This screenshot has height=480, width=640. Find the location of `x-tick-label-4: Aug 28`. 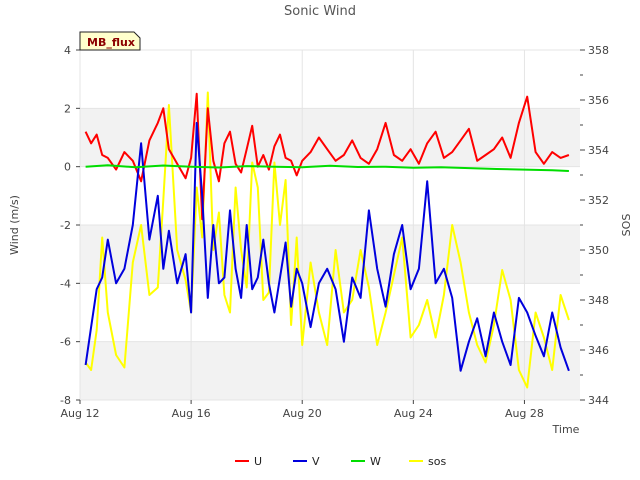

x-tick-label-4: Aug 28 is located at coordinates (524, 413).